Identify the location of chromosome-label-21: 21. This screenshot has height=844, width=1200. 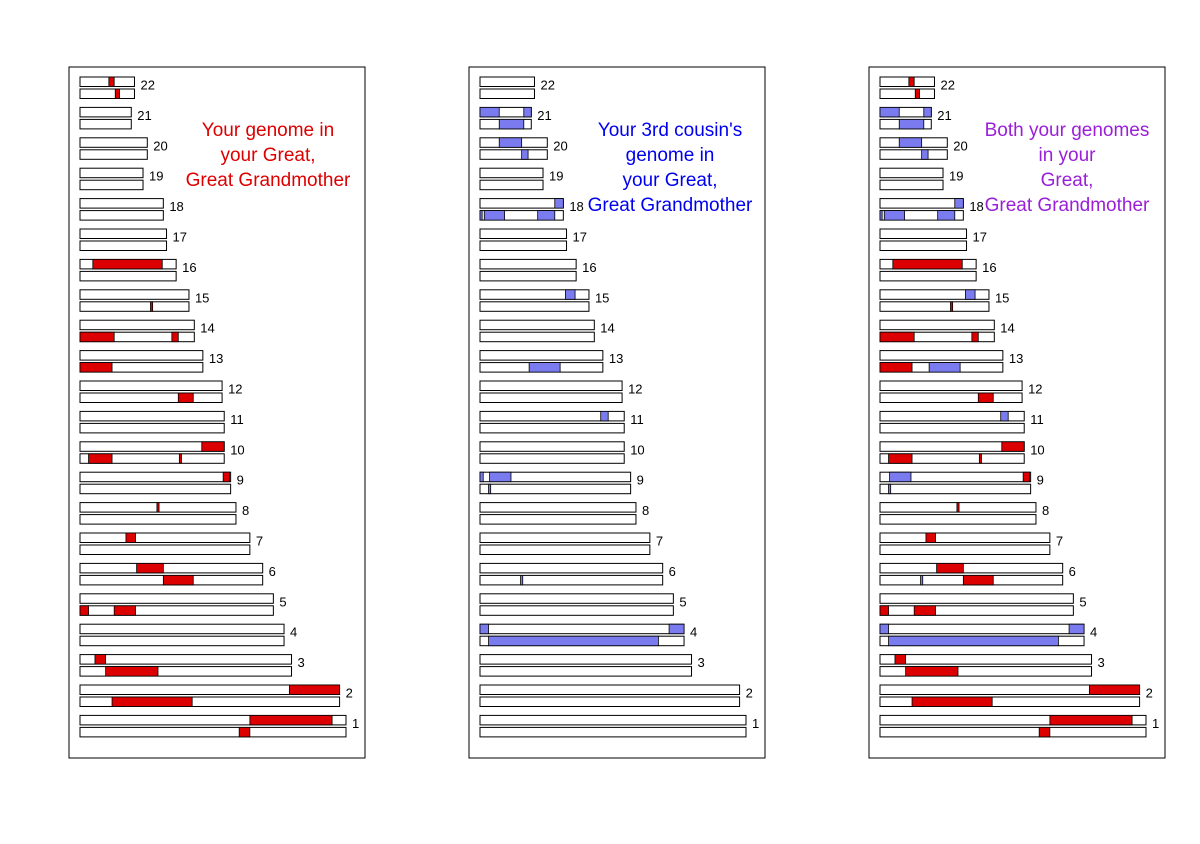
(544, 115).